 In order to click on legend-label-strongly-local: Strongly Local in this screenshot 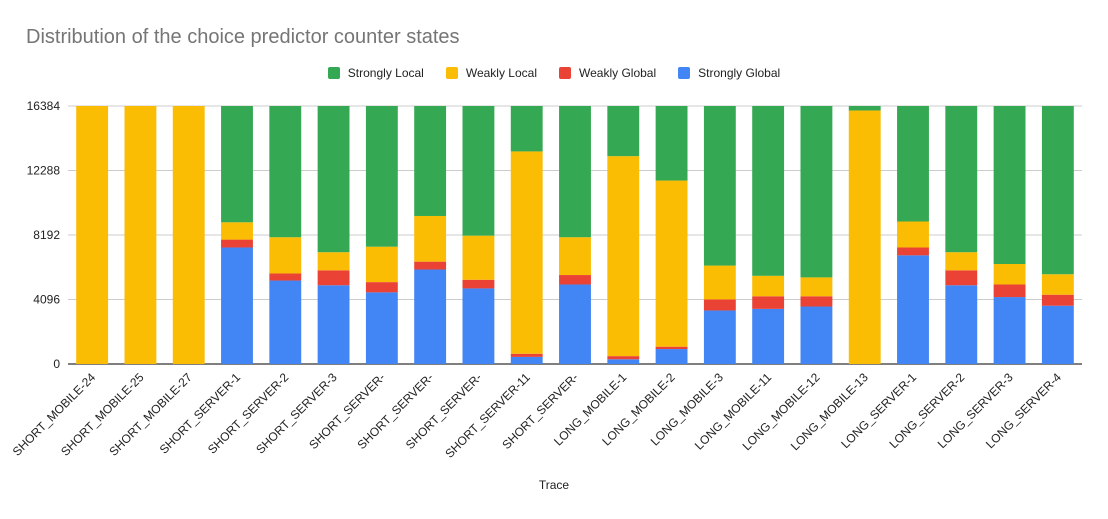, I will do `click(385, 73)`.